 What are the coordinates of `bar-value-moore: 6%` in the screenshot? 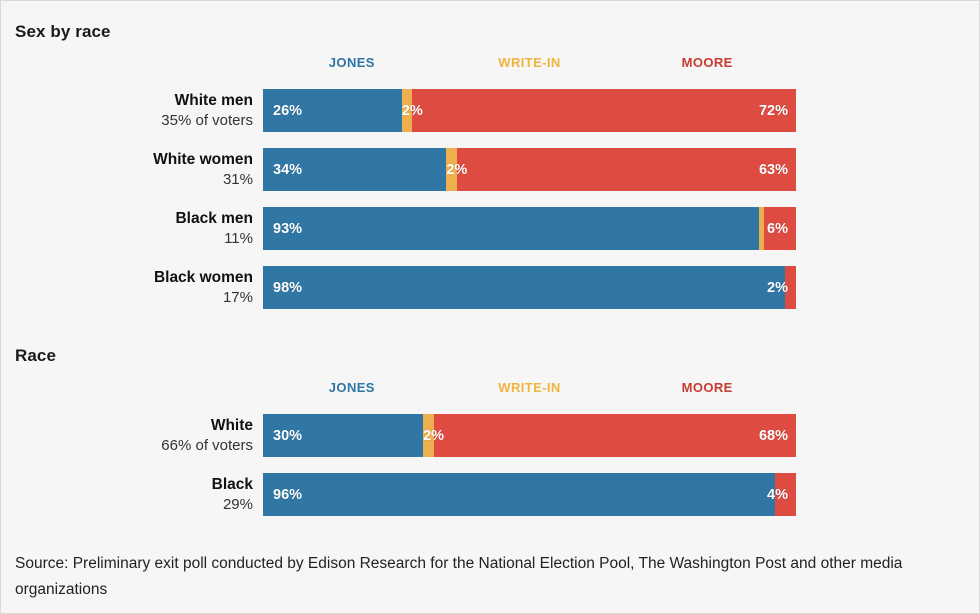 It's located at (777, 228).